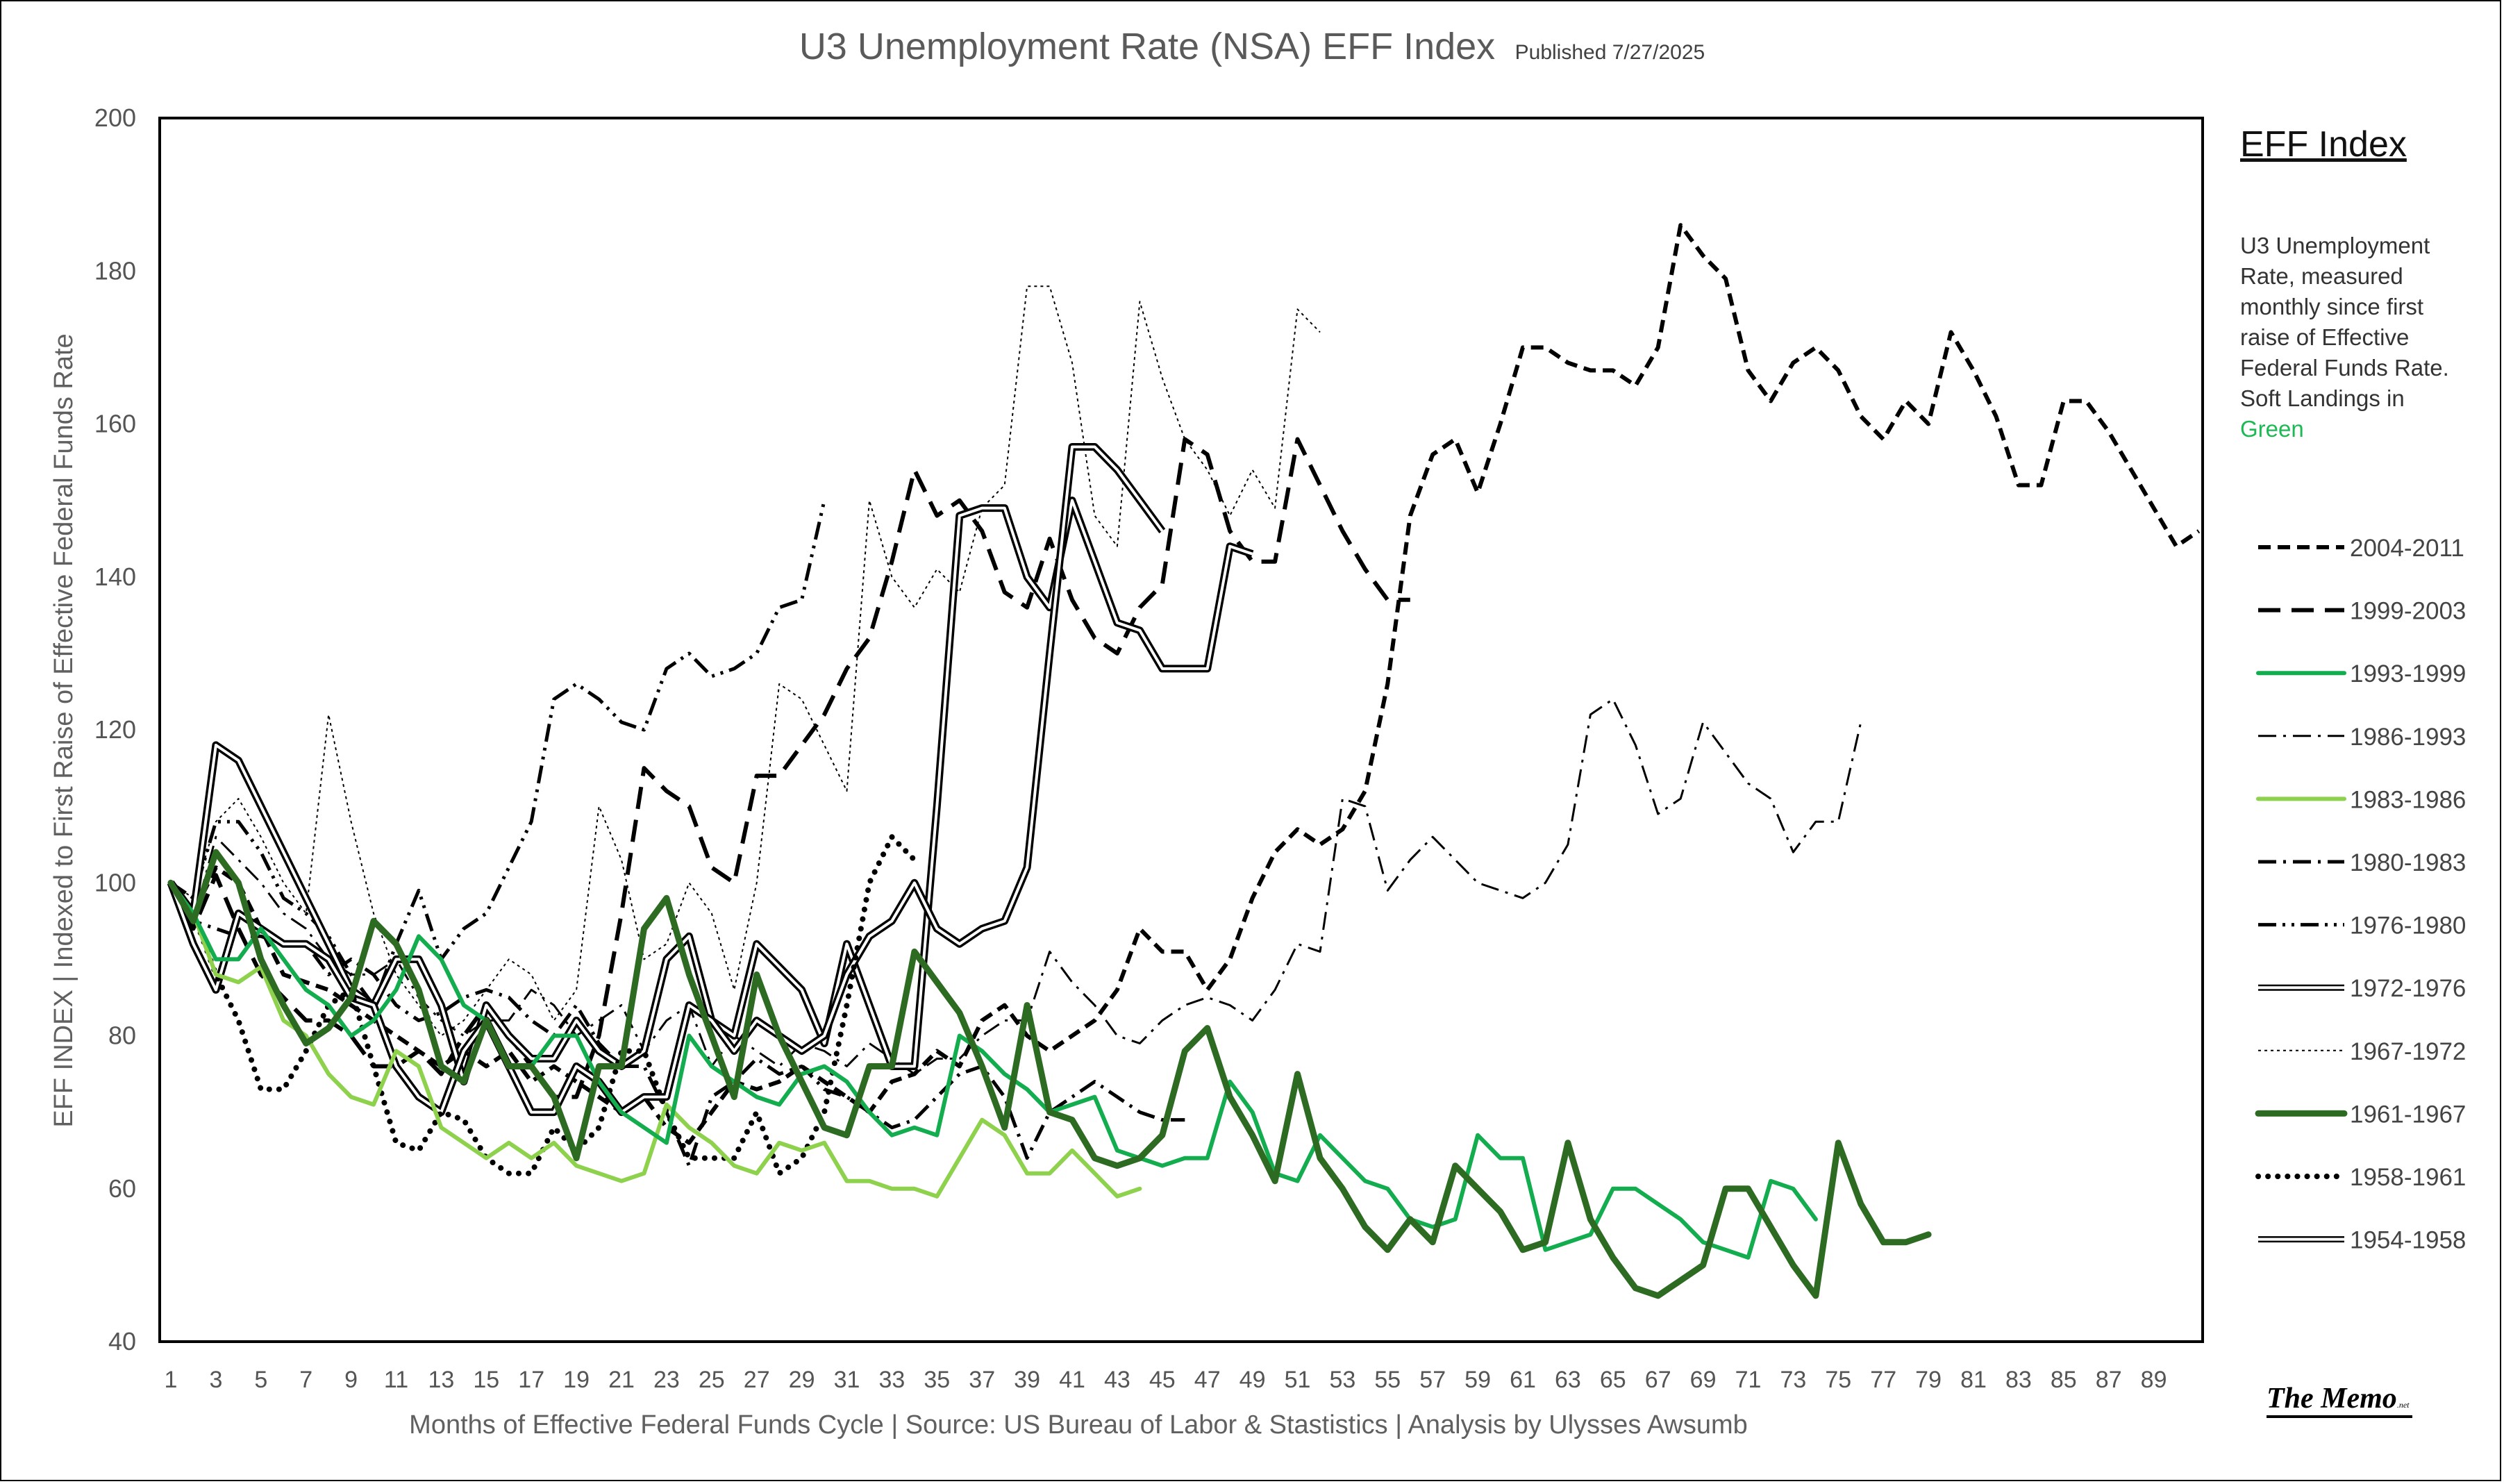 This screenshot has width=2504, height=1484. I want to click on x-tick-label: 41, so click(1072, 1380).